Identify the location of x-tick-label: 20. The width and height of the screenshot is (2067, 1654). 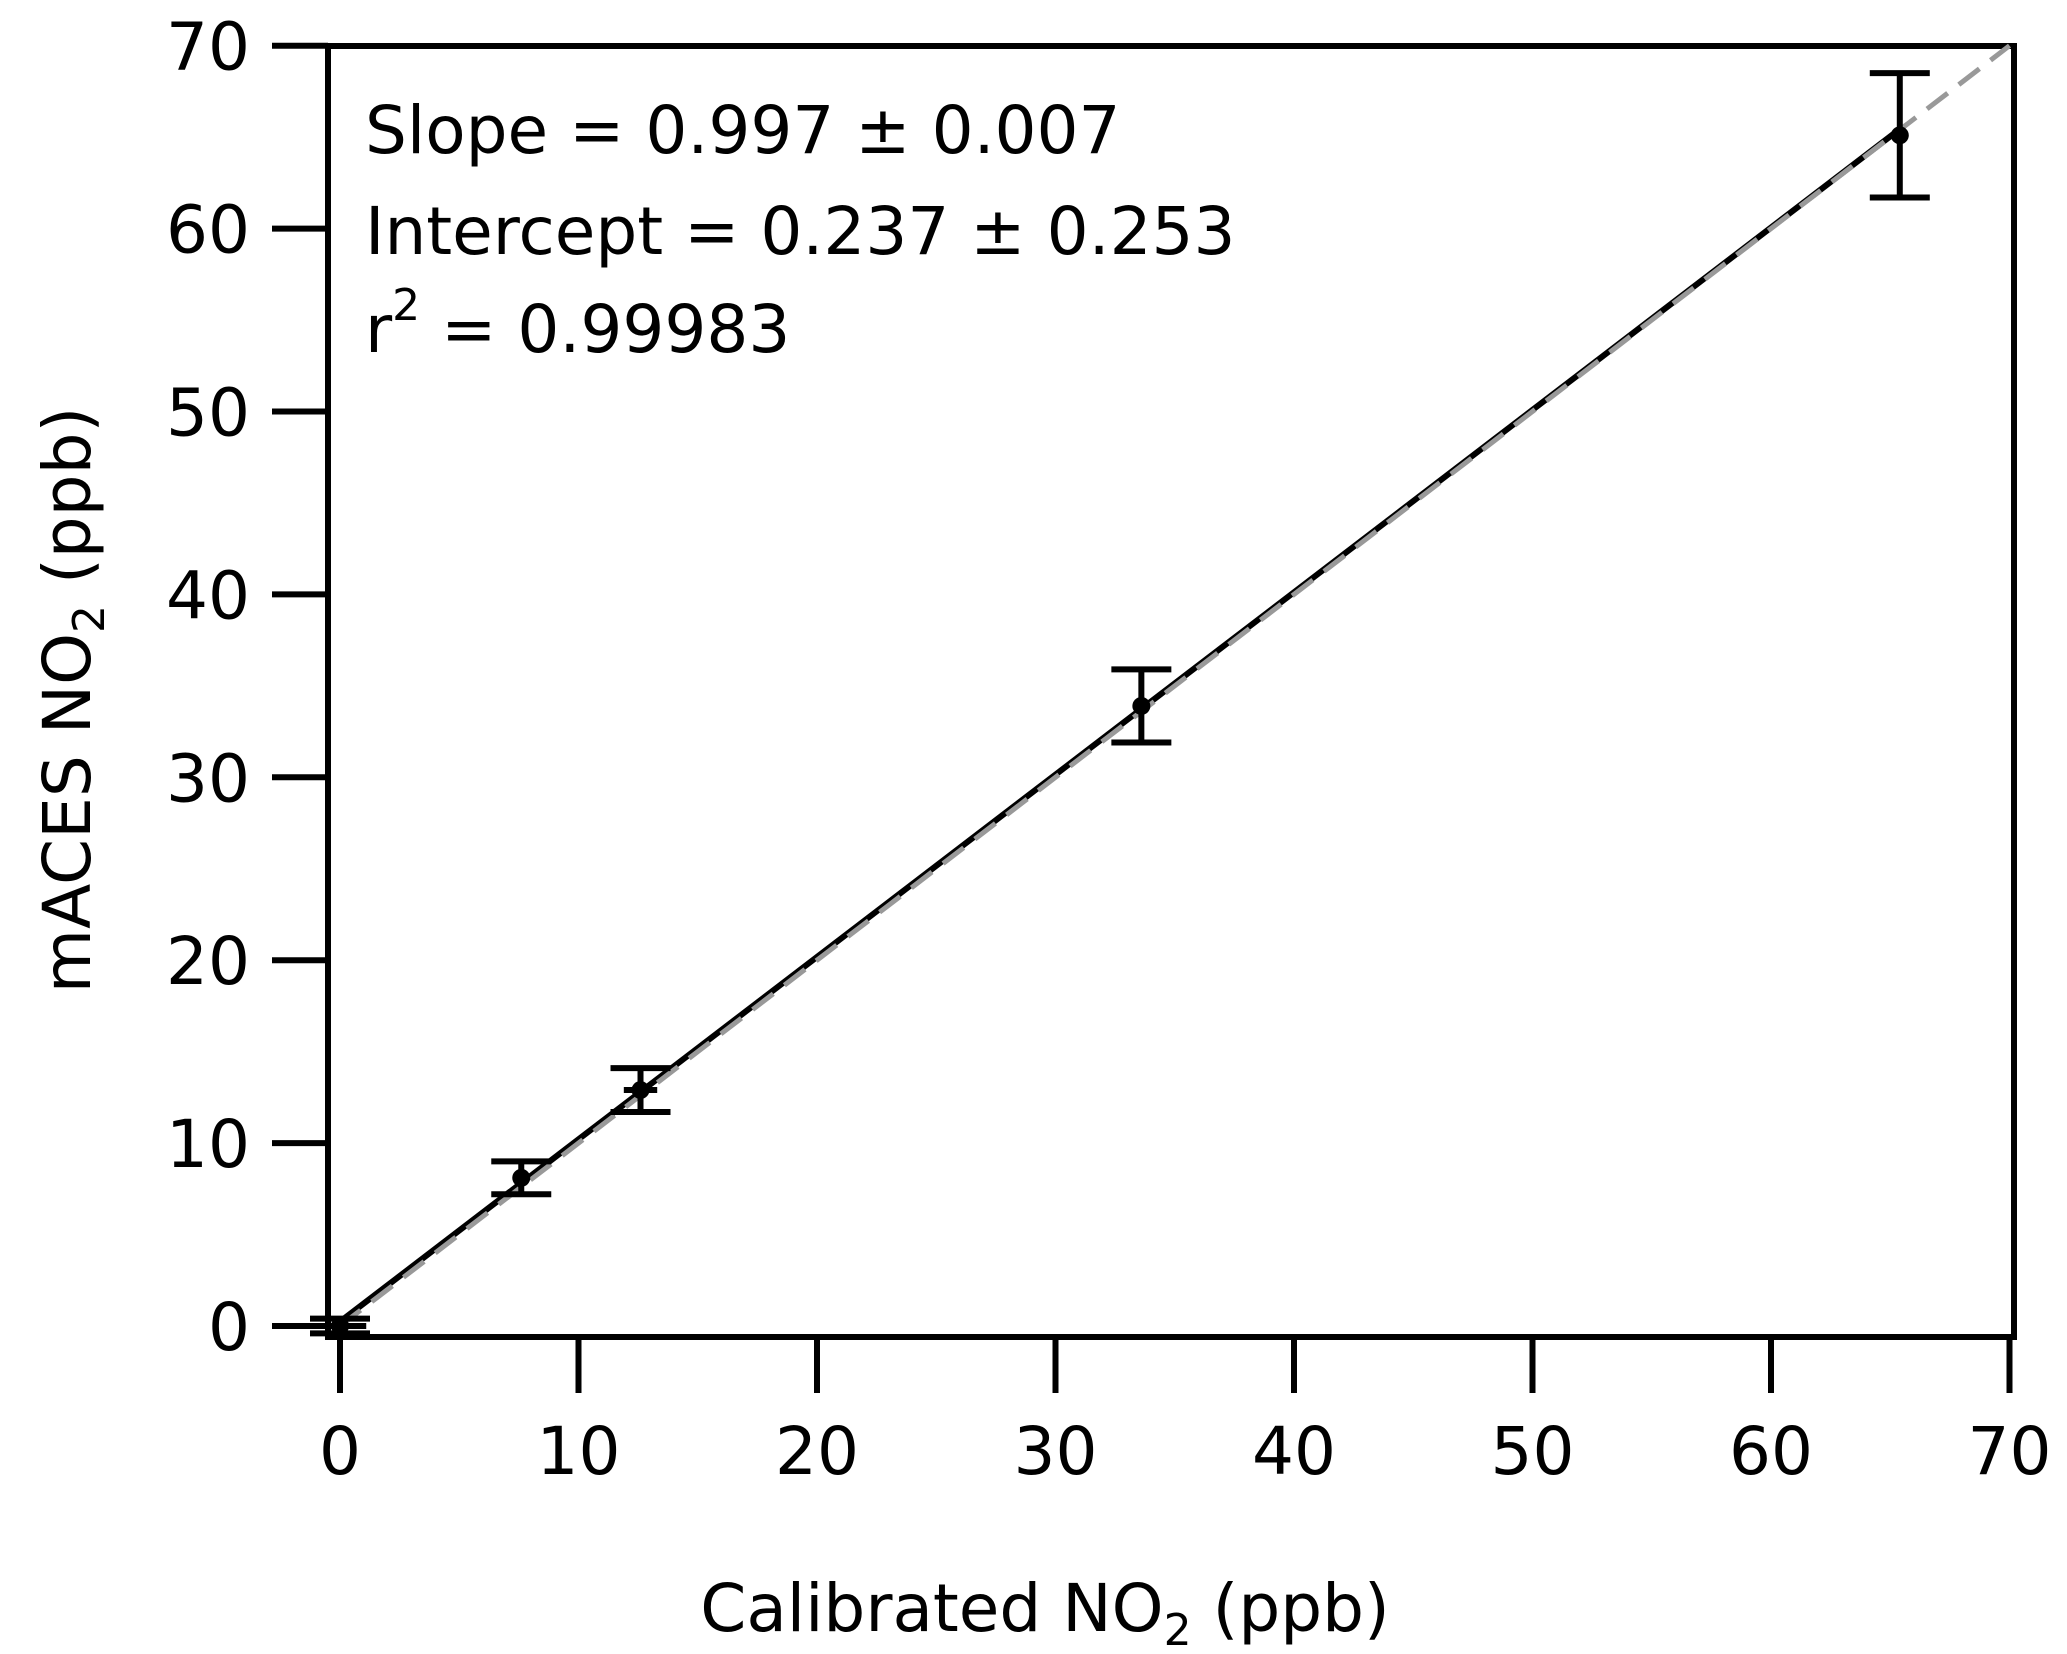
(817, 1451).